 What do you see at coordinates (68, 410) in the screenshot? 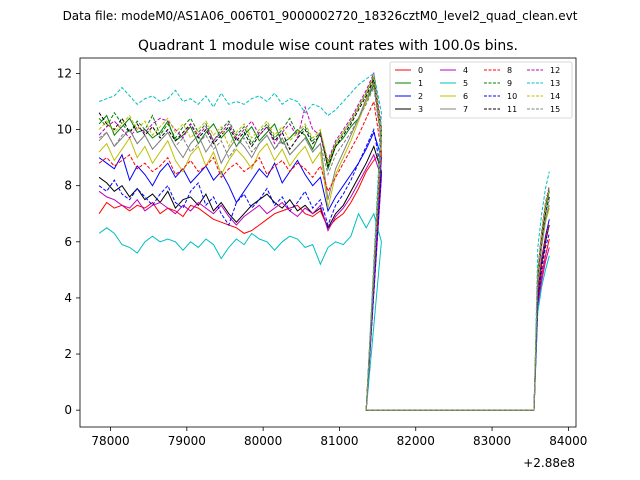
I see `y-tick-label: 0` at bounding box center [68, 410].